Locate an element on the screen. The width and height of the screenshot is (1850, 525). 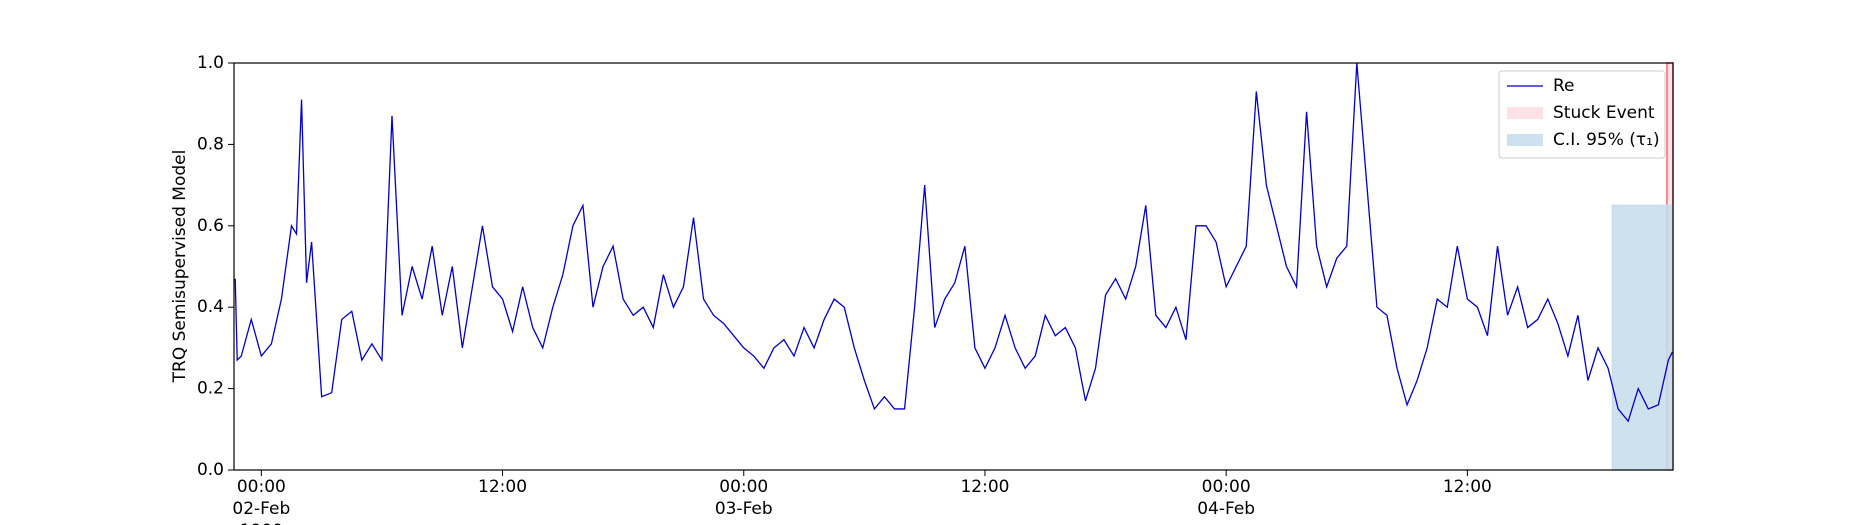
legend-label: Re is located at coordinates (1564, 86).